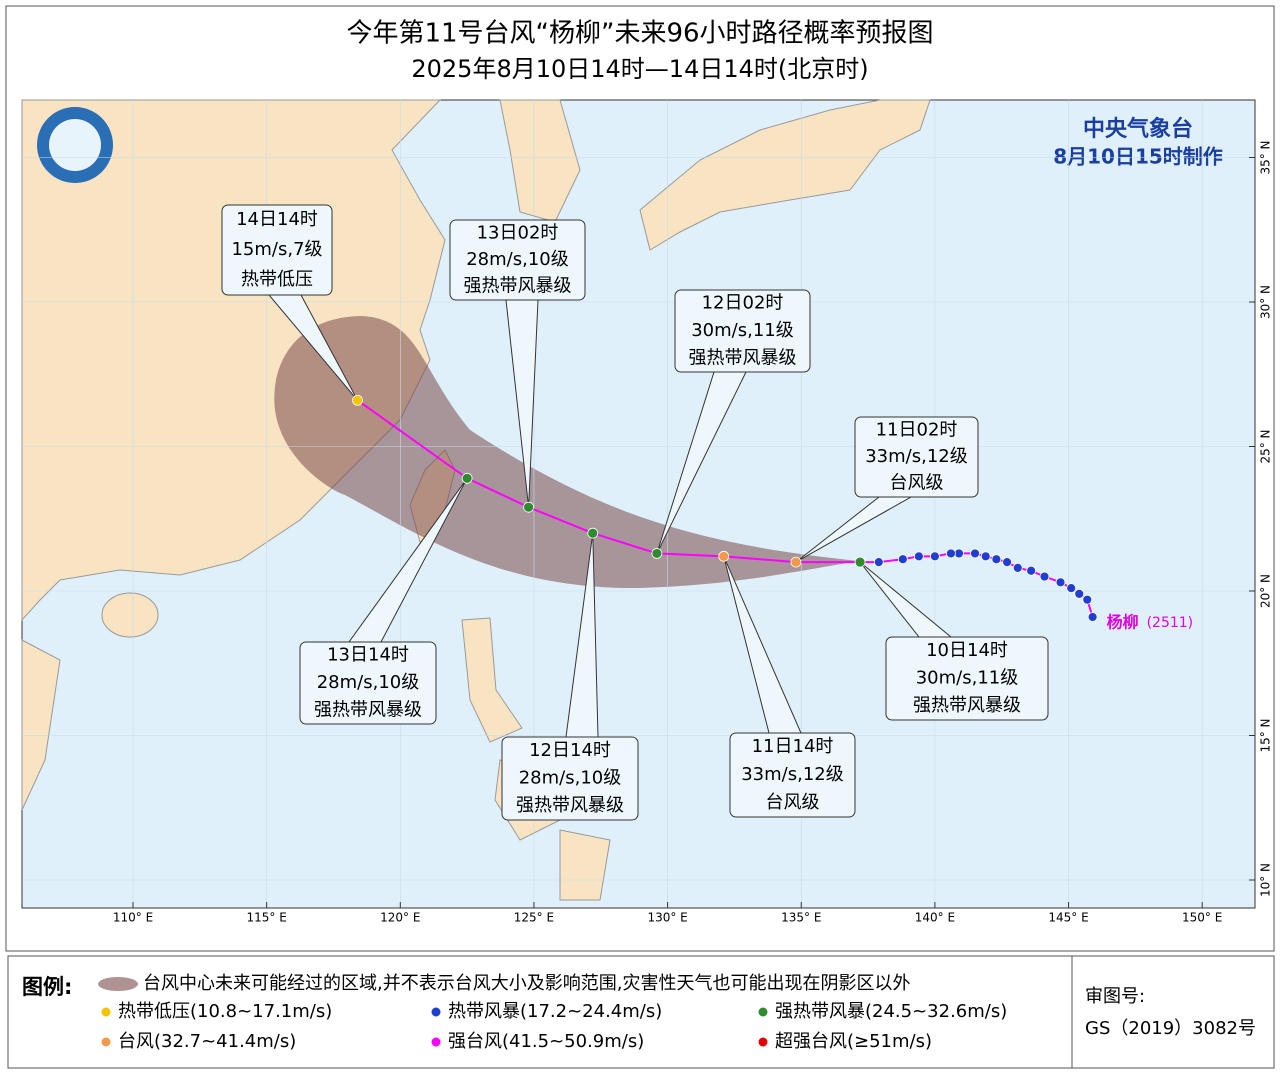  I want to click on legend-label: 热带风暴(17.2~24.4m/s), so click(555, 1011).